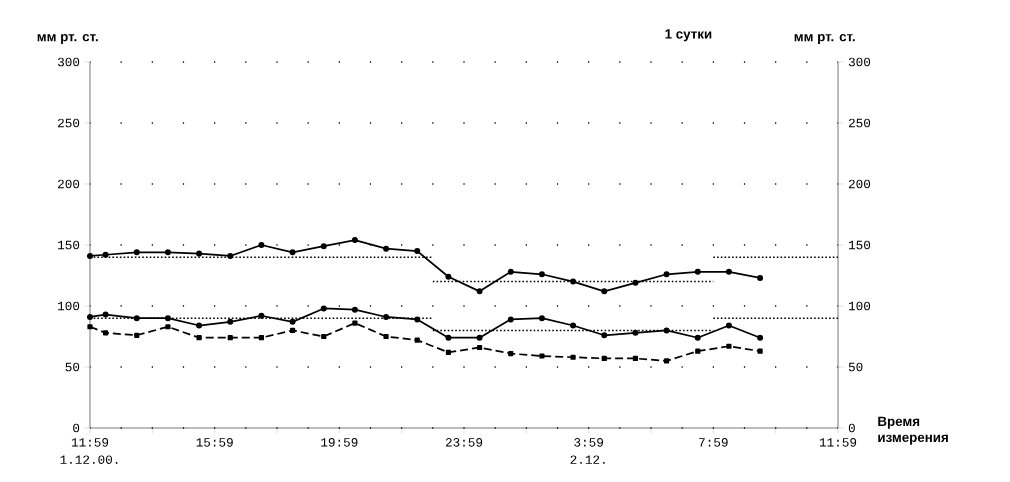  Describe the element at coordinates (89, 459) in the screenshot. I see `text: 1.12.00.` at that location.